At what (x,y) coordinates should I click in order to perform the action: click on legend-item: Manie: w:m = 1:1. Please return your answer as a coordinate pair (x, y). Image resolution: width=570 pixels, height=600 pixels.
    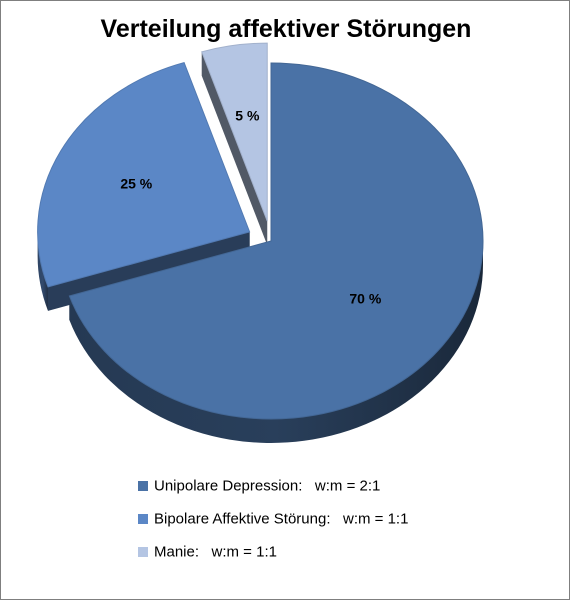
    Looking at the image, I should click on (273, 553).